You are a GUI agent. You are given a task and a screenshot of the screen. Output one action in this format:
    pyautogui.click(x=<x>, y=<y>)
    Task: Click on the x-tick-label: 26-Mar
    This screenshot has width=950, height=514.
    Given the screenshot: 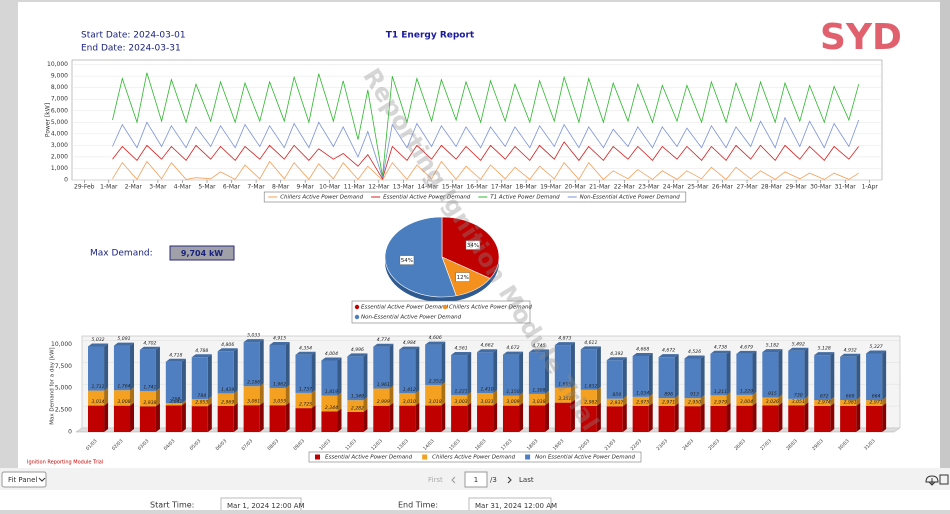 What is the action you would take?
    pyautogui.click(x=723, y=187)
    